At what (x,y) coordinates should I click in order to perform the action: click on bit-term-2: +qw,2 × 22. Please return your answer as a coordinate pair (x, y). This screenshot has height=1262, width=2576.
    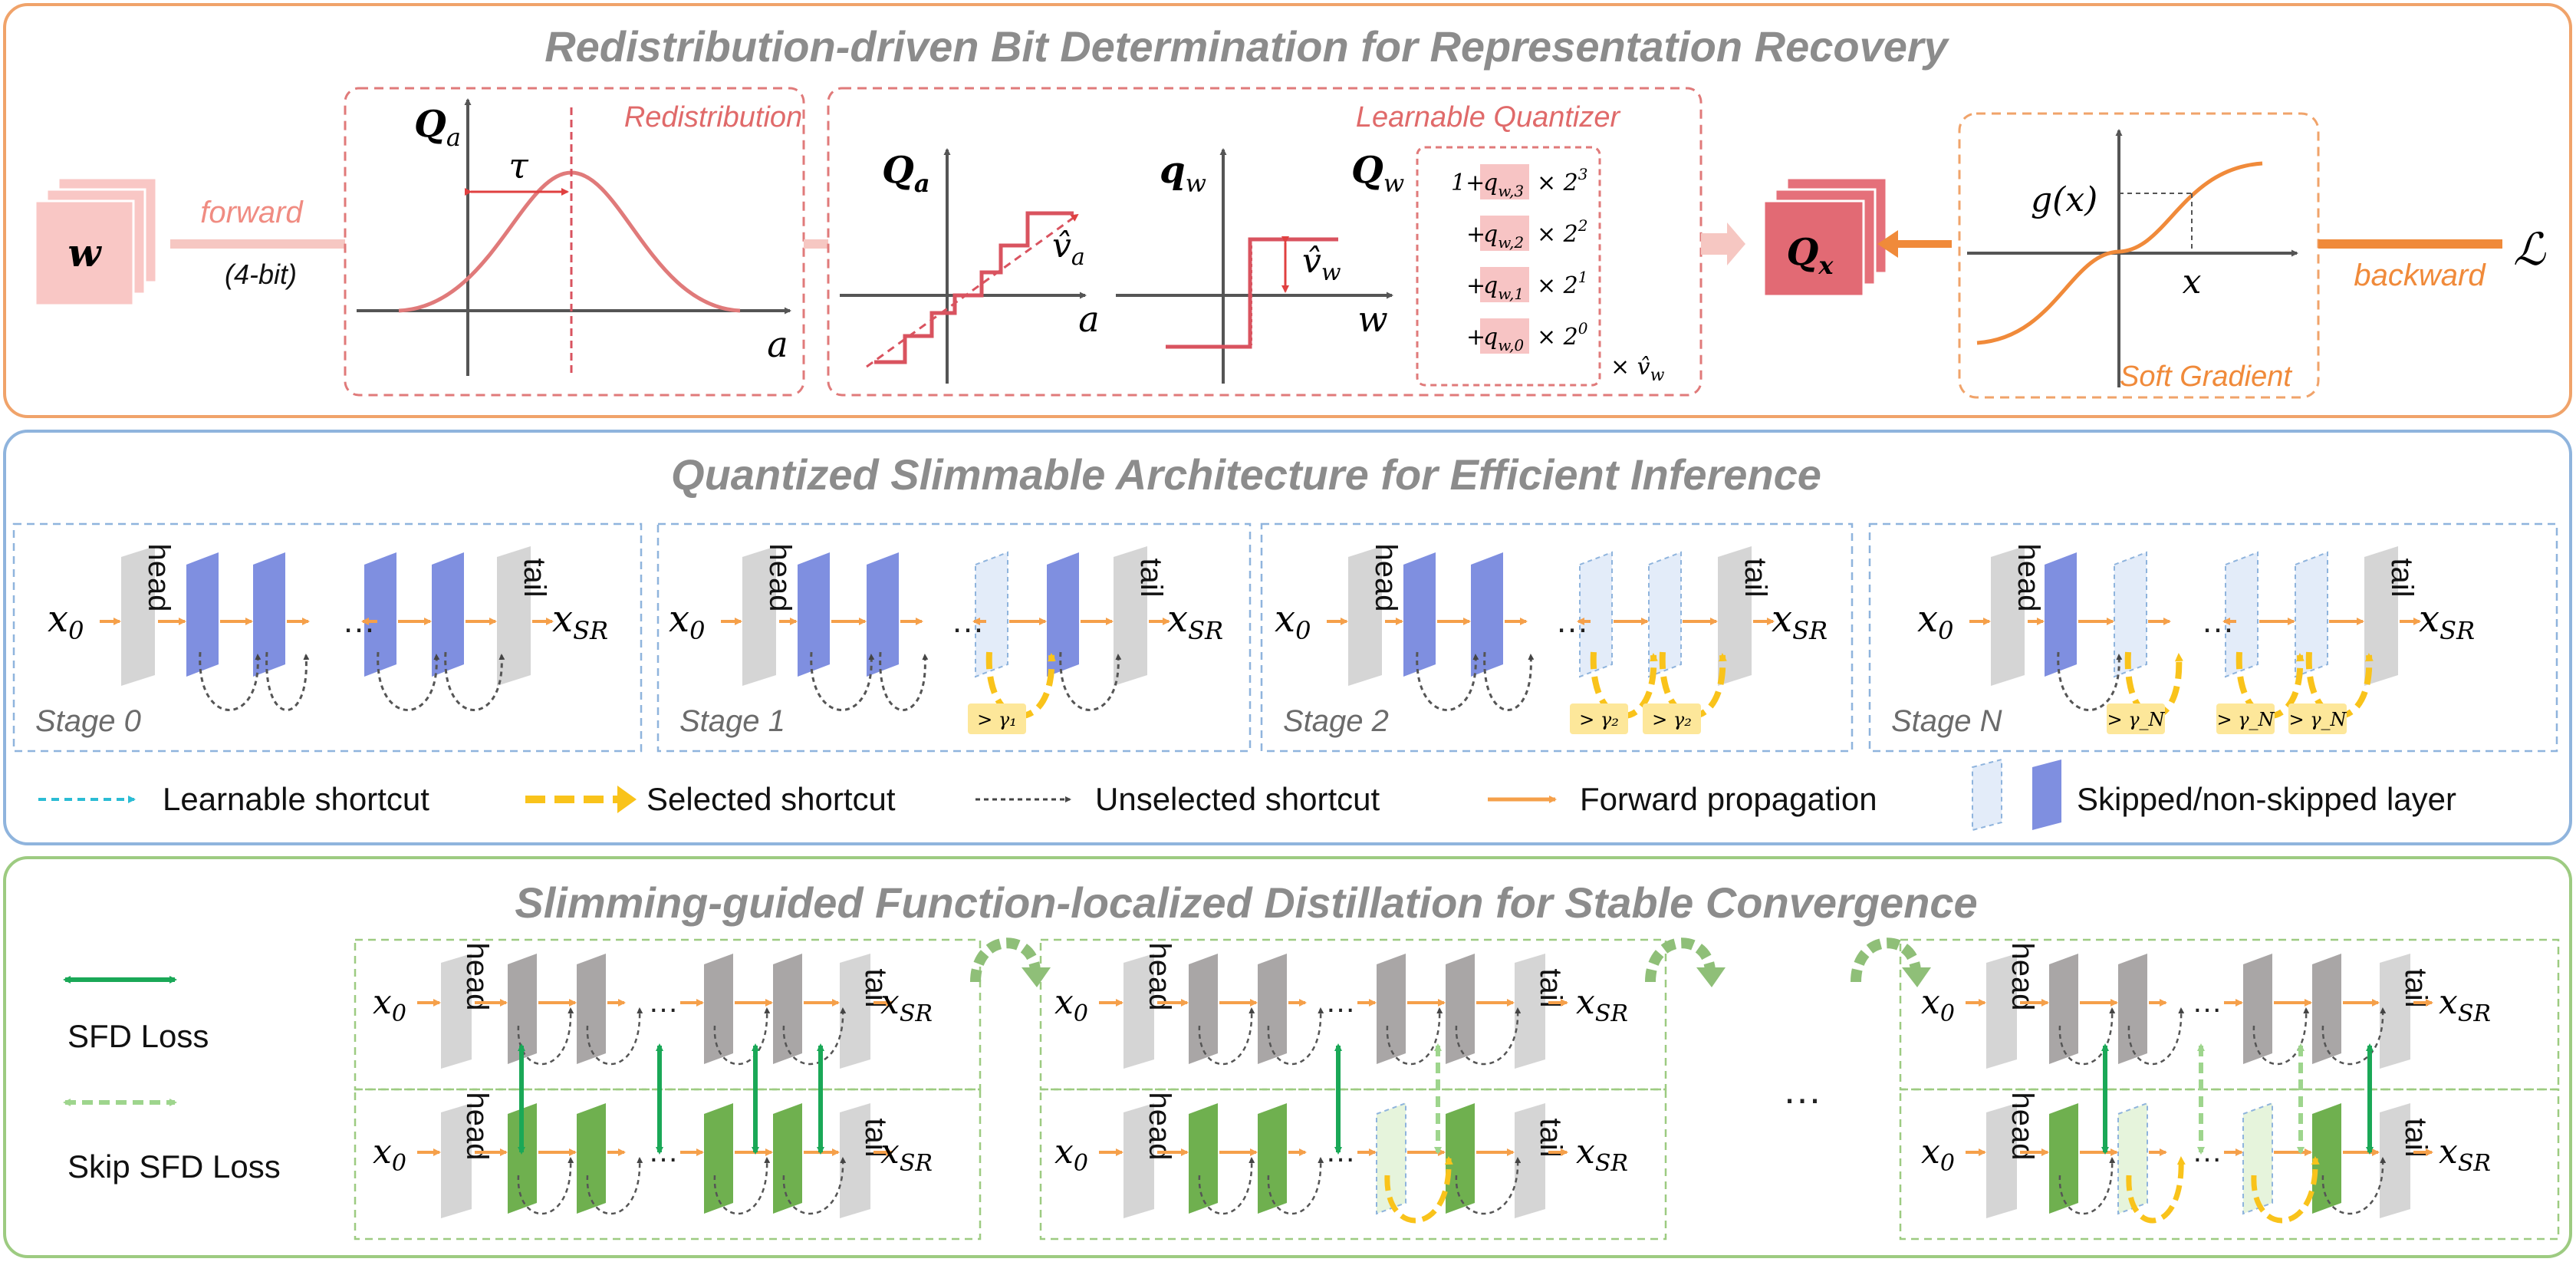
    Looking at the image, I should click on (1527, 234).